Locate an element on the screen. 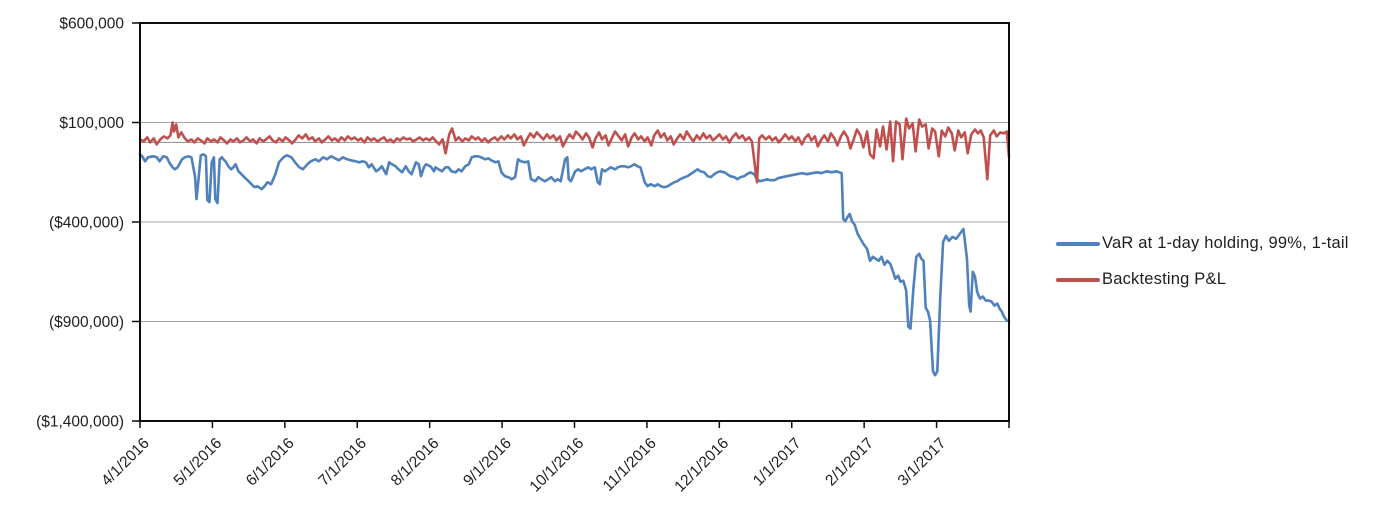 Image resolution: width=1399 pixels, height=530 pixels. x-tick-label: 8/1/2016 is located at coordinates (415, 462).